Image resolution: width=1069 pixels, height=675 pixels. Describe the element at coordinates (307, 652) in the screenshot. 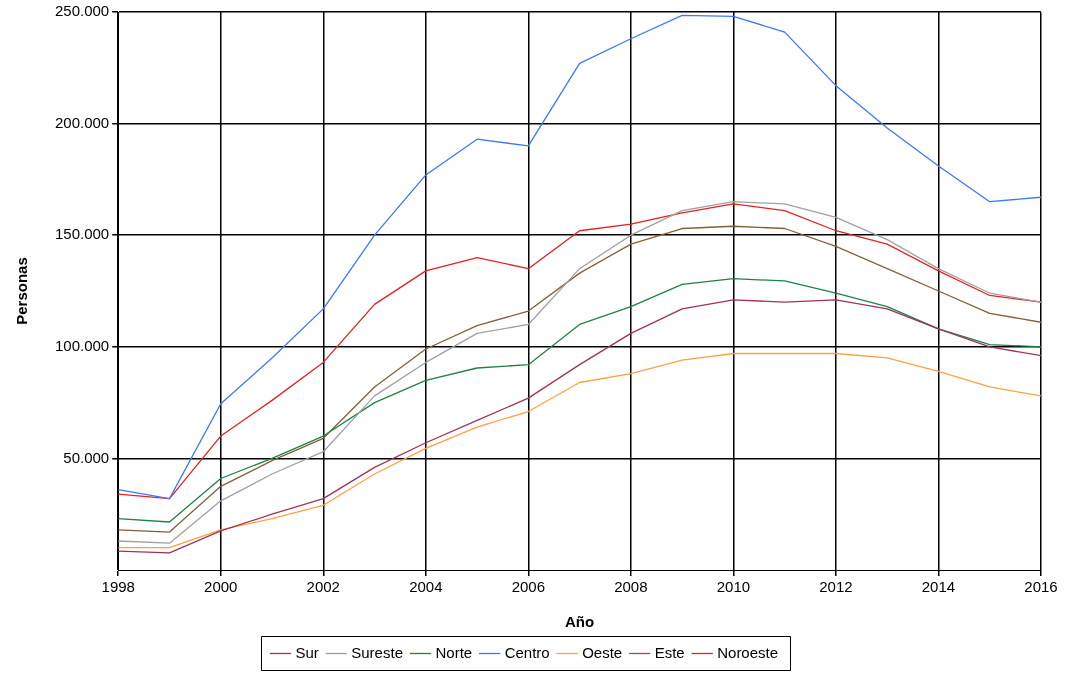

I see `legend-label: Sur` at that location.